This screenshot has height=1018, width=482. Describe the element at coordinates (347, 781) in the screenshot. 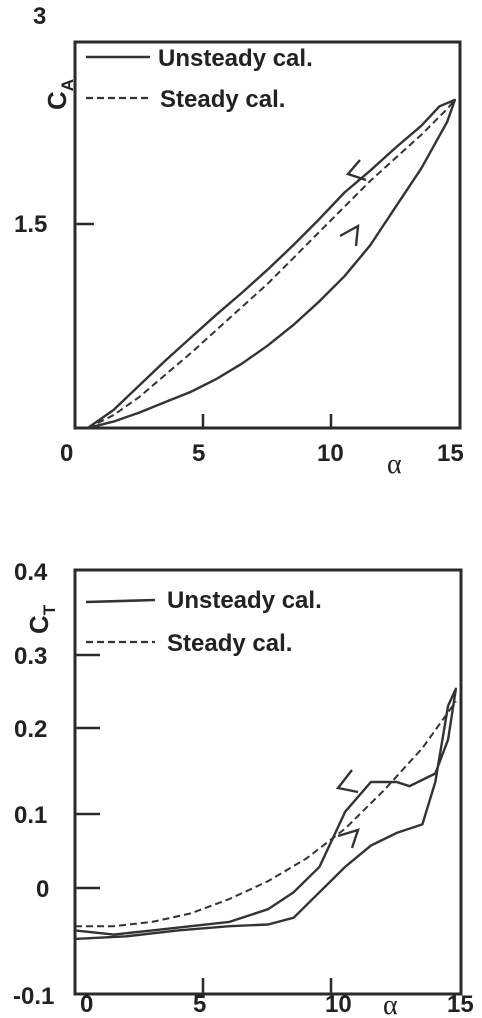

I see `chart-ct-down-arrow` at that location.